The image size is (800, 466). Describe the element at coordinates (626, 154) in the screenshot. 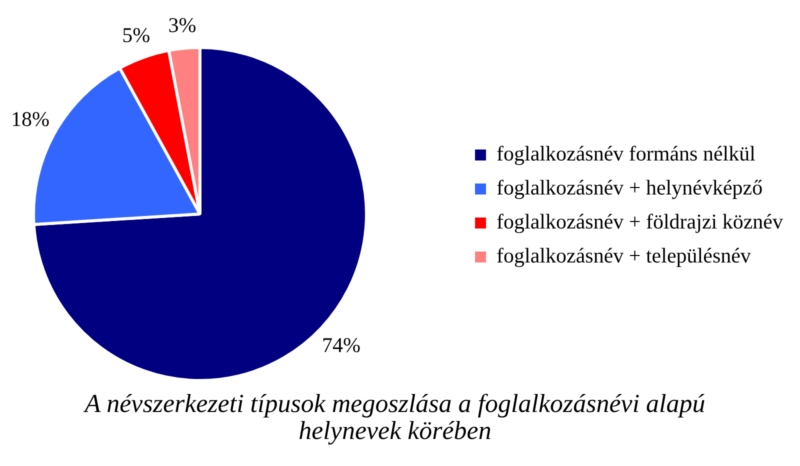

I see `legend-label: foglalkozásnév formáns nélkül` at that location.